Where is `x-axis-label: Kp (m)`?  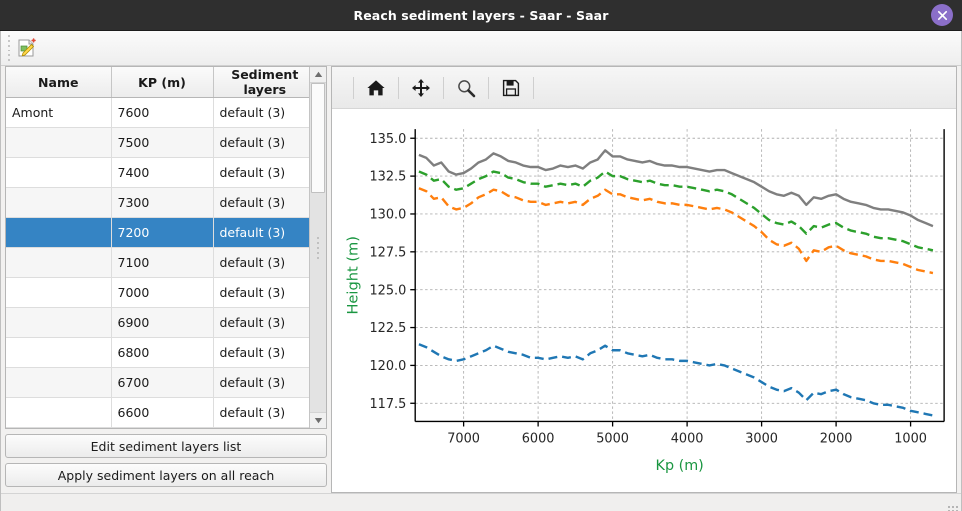
x-axis-label: Kp (m) is located at coordinates (680, 466).